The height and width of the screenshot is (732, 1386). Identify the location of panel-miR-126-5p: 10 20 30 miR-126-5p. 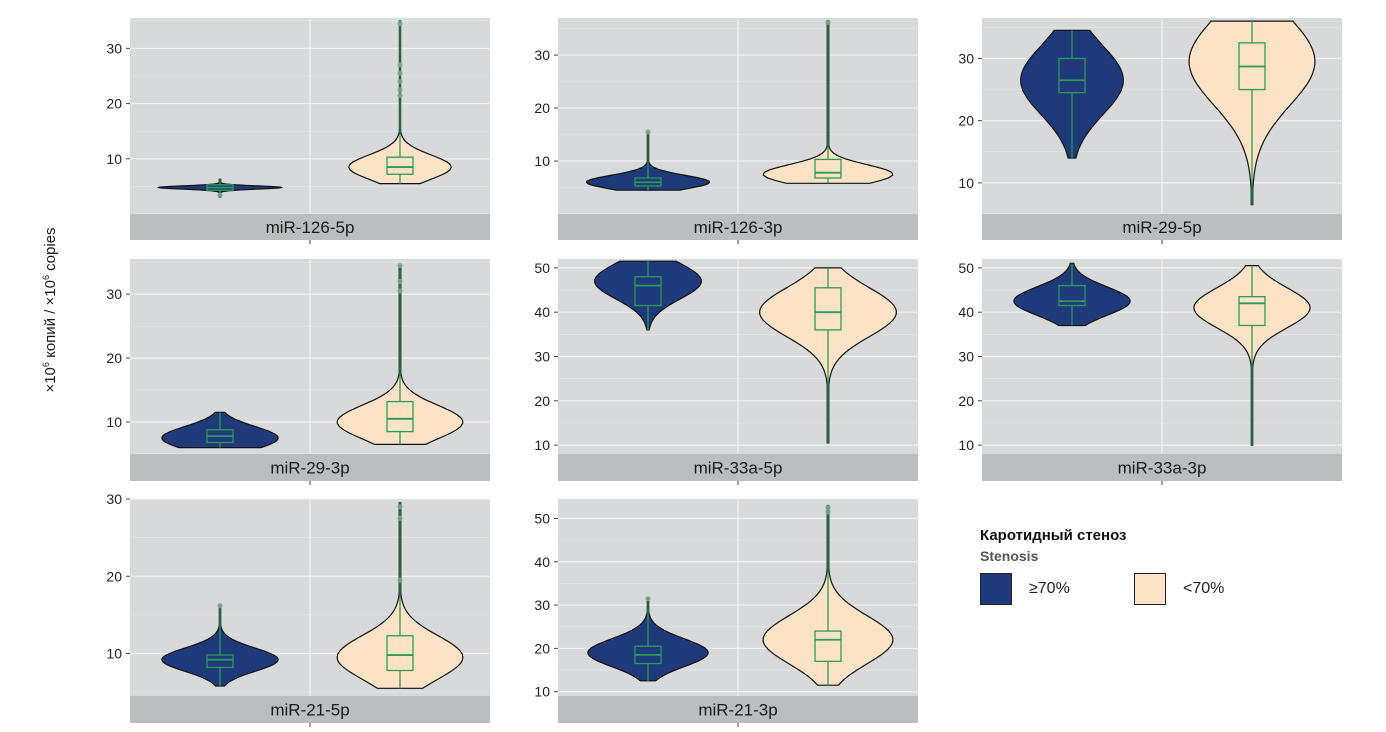
(298, 131).